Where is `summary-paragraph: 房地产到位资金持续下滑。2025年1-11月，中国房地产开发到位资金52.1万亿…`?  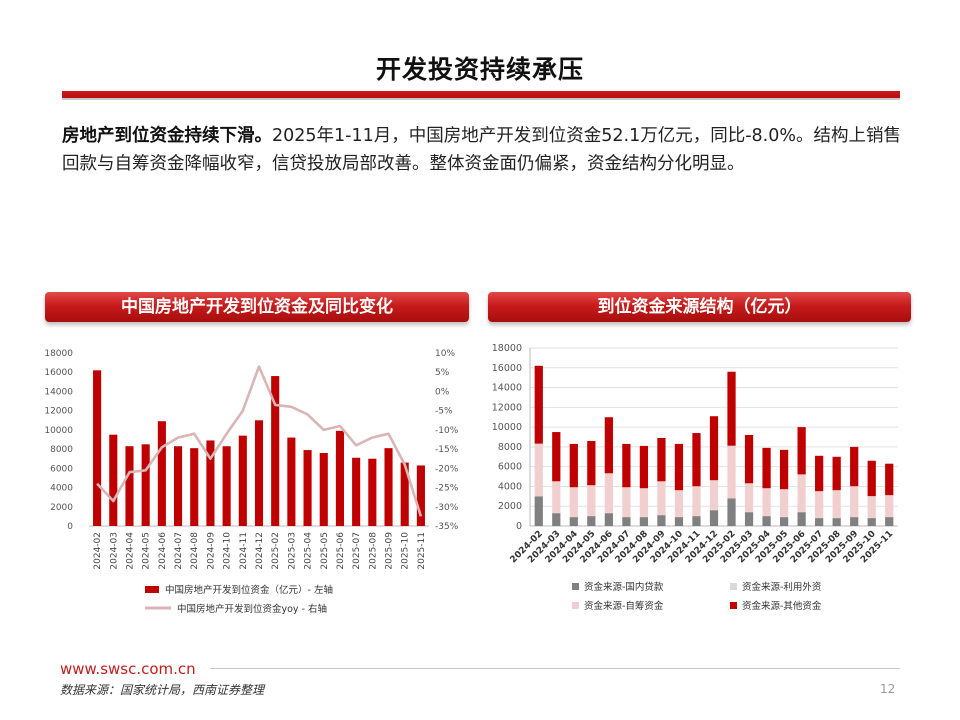
summary-paragraph: 房地产到位资金持续下滑。2025年1-11月，中国房地产开发到位资金52.1万亿… is located at coordinates (484, 150).